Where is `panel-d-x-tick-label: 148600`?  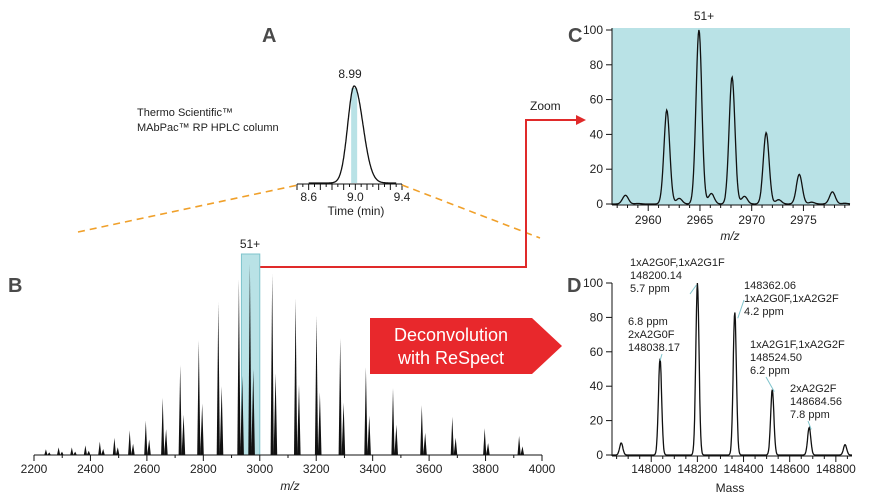
panel-d-x-tick-label: 148600 is located at coordinates (790, 469).